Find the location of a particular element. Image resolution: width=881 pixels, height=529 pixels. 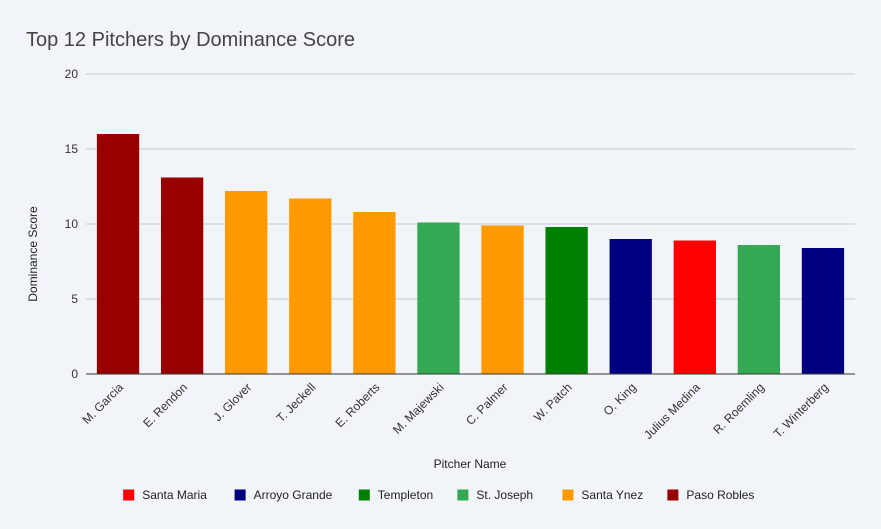

legend-item: Templeton is located at coordinates (395, 495).